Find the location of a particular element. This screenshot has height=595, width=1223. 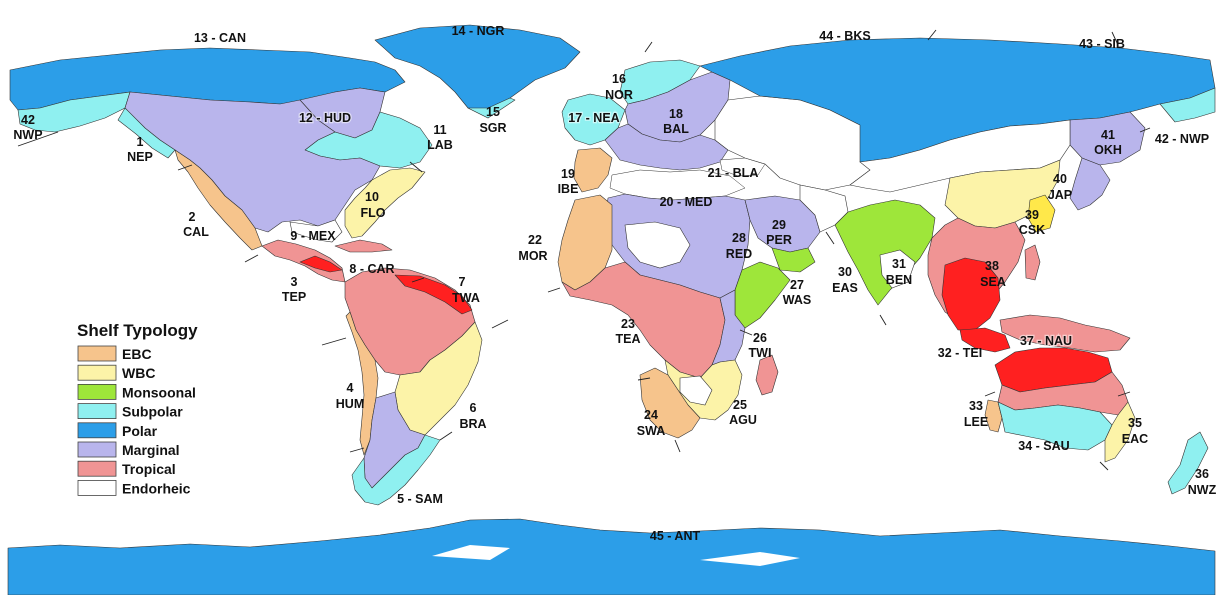

label-region-30: 30 EAS is located at coordinates (845, 280).